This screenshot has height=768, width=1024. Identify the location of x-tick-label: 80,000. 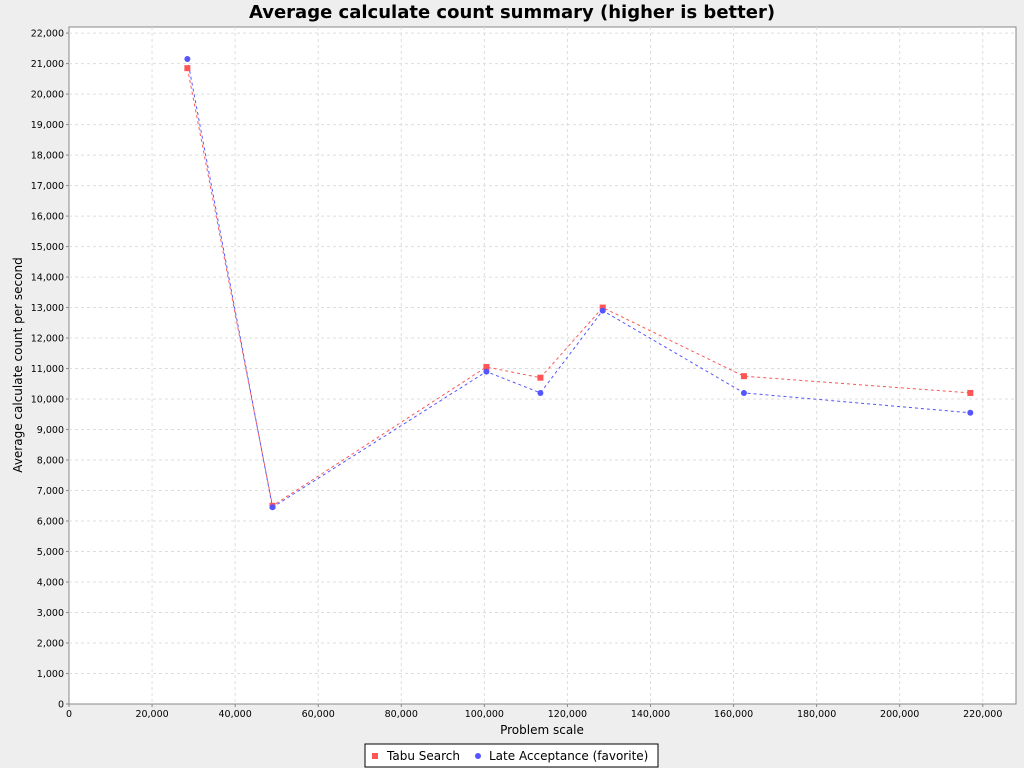
(401, 714).